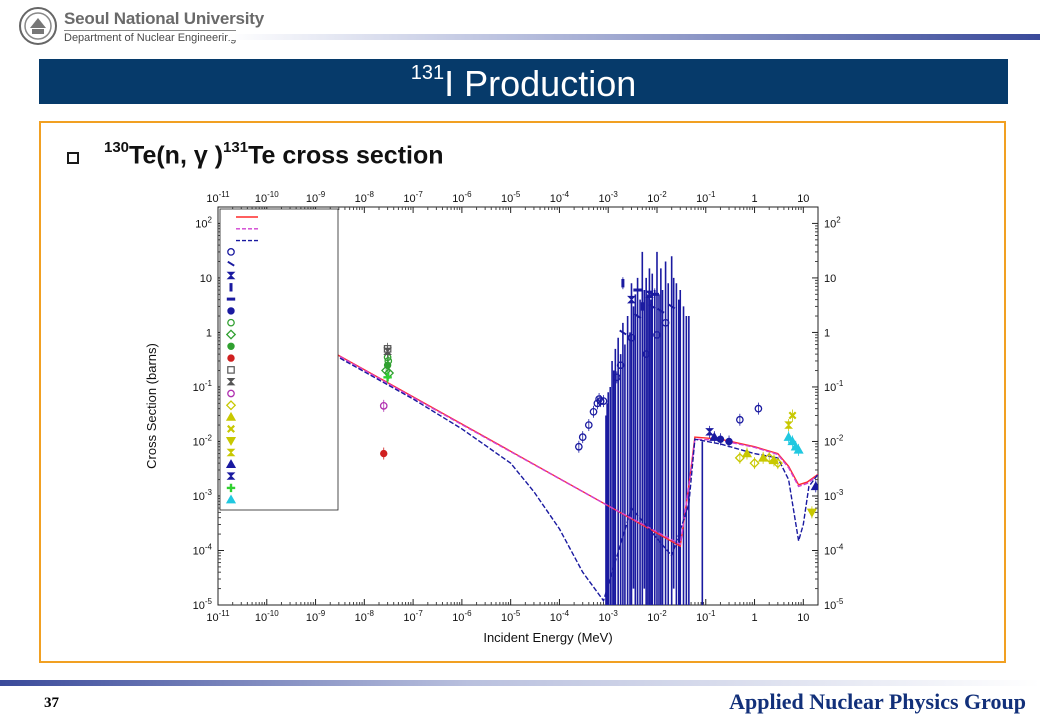 The image size is (1040, 720). What do you see at coordinates (462, 616) in the screenshot?
I see `x-tick-label-bottom: 10⁻⁶` at bounding box center [462, 616].